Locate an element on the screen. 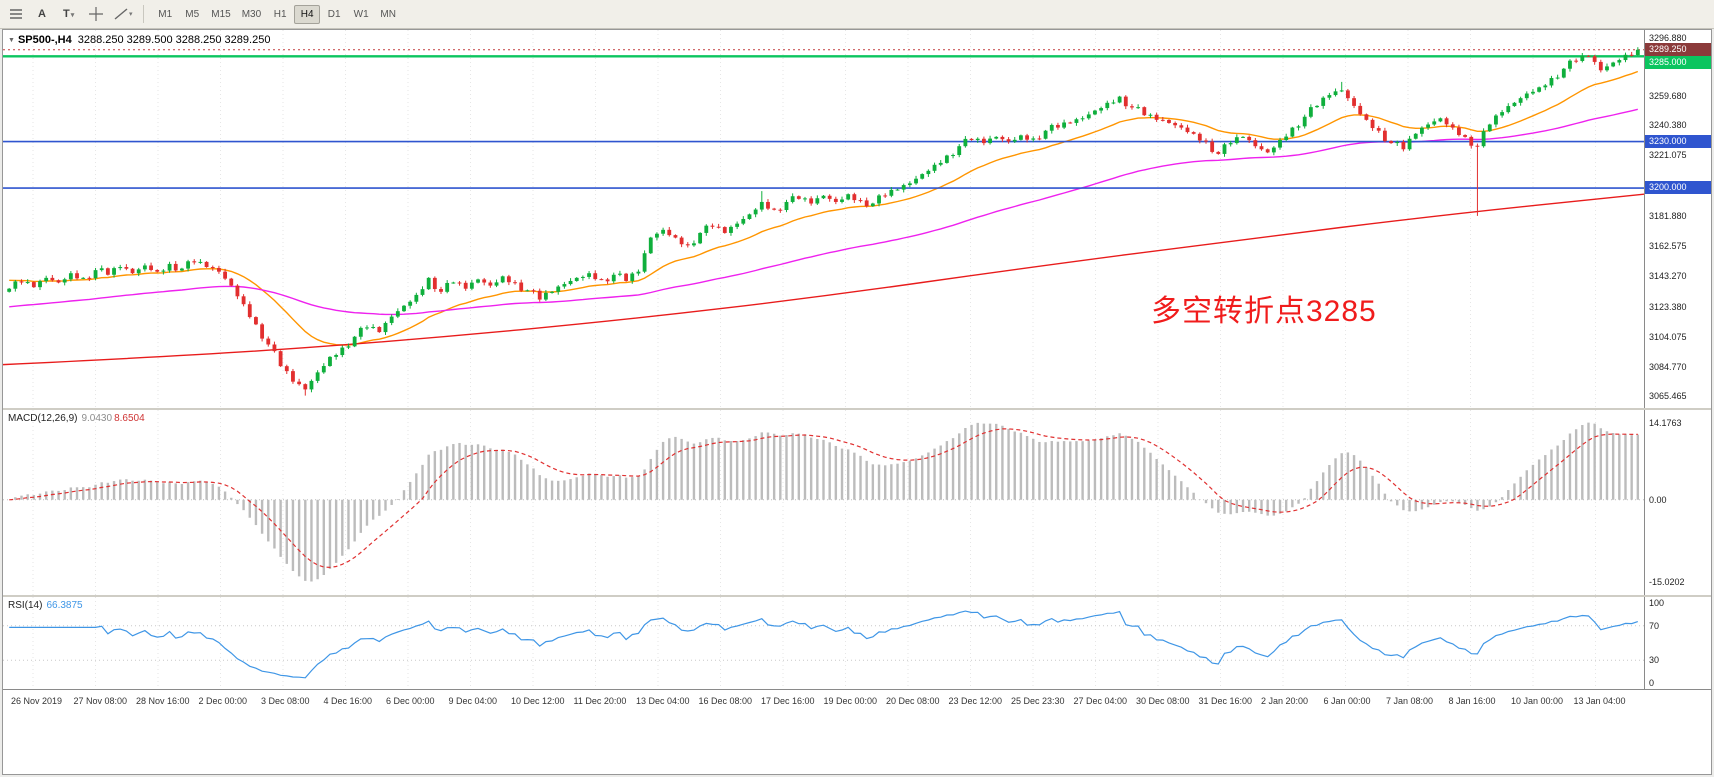 The image size is (1714, 777). price-axis-label: 3181.880 is located at coordinates (1668, 216).